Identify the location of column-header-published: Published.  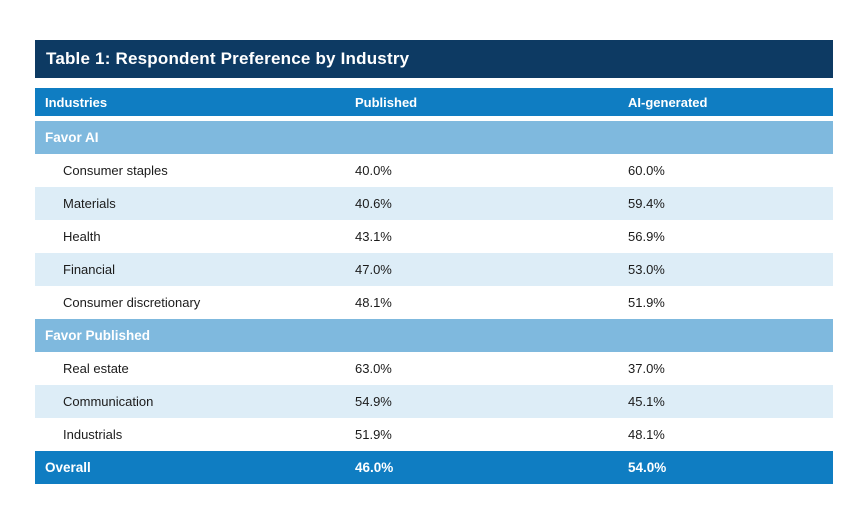
(386, 102).